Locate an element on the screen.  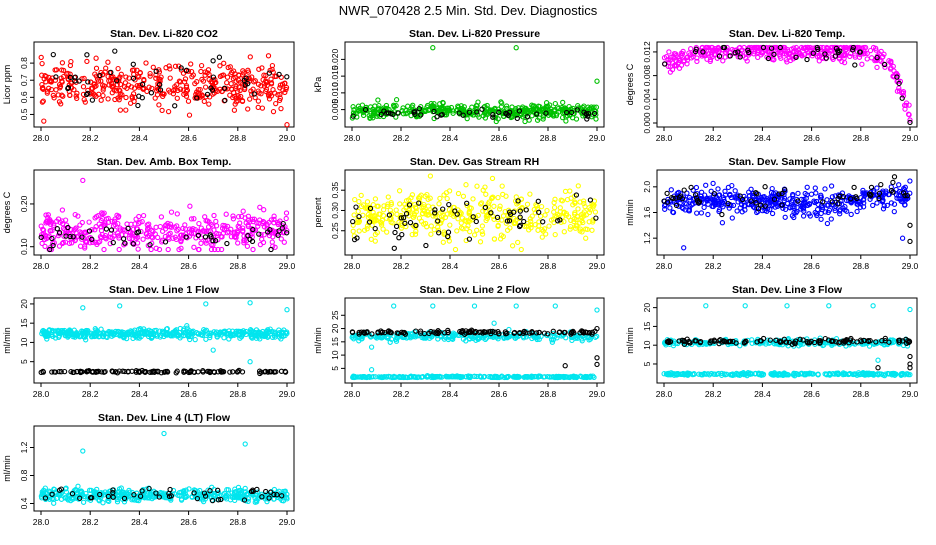
x-tick-label: 28.8 is located at coordinates (861, 394).